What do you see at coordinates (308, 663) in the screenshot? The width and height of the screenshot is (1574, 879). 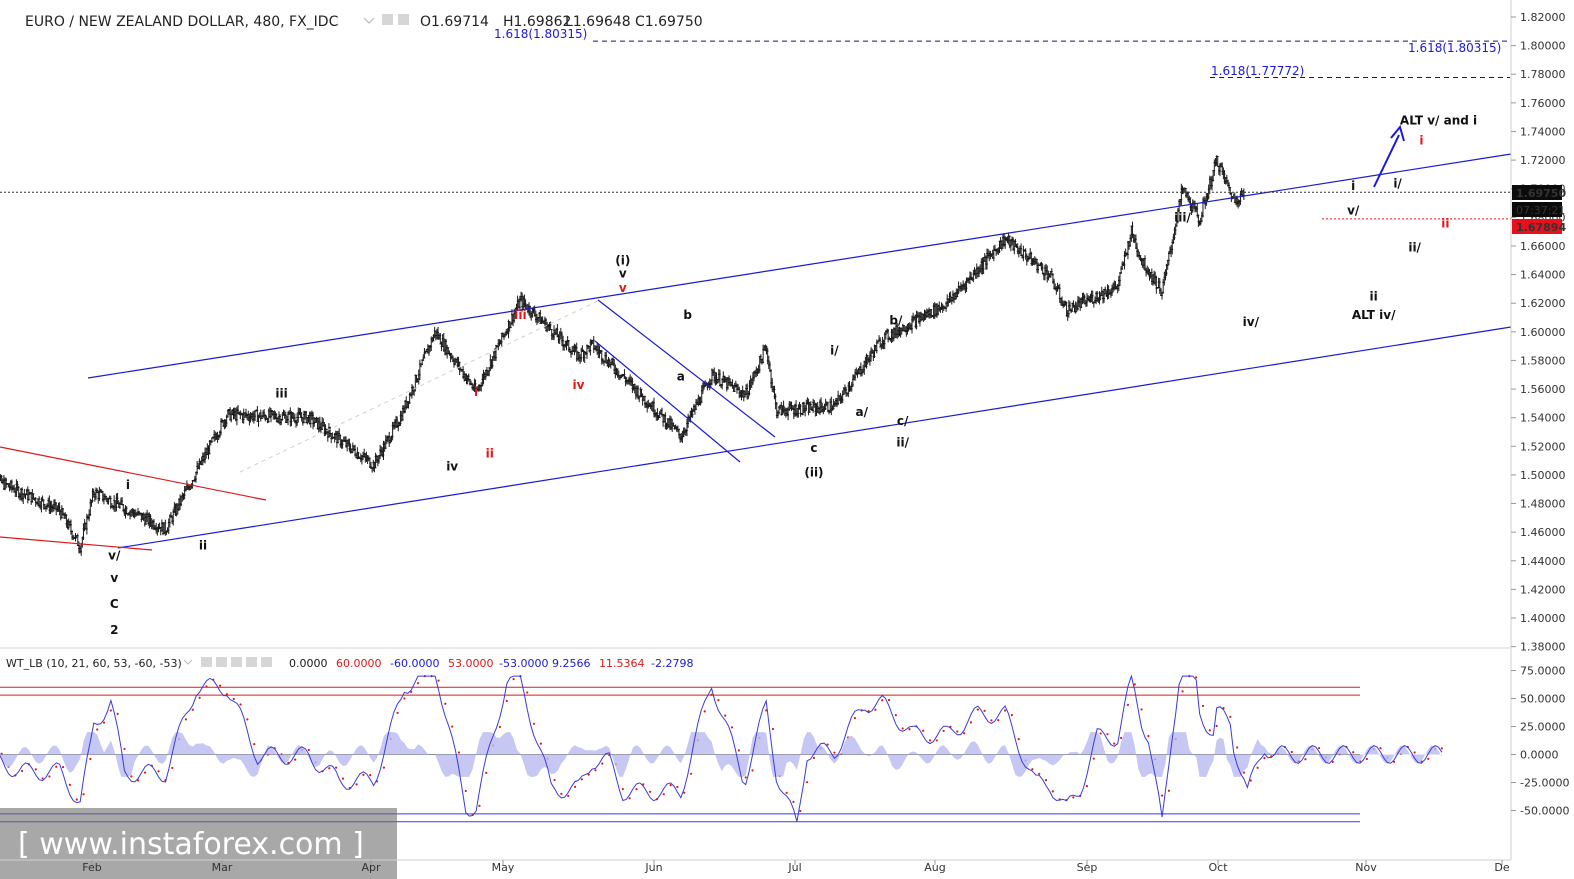 I see `indicator-value: 0.0000` at bounding box center [308, 663].